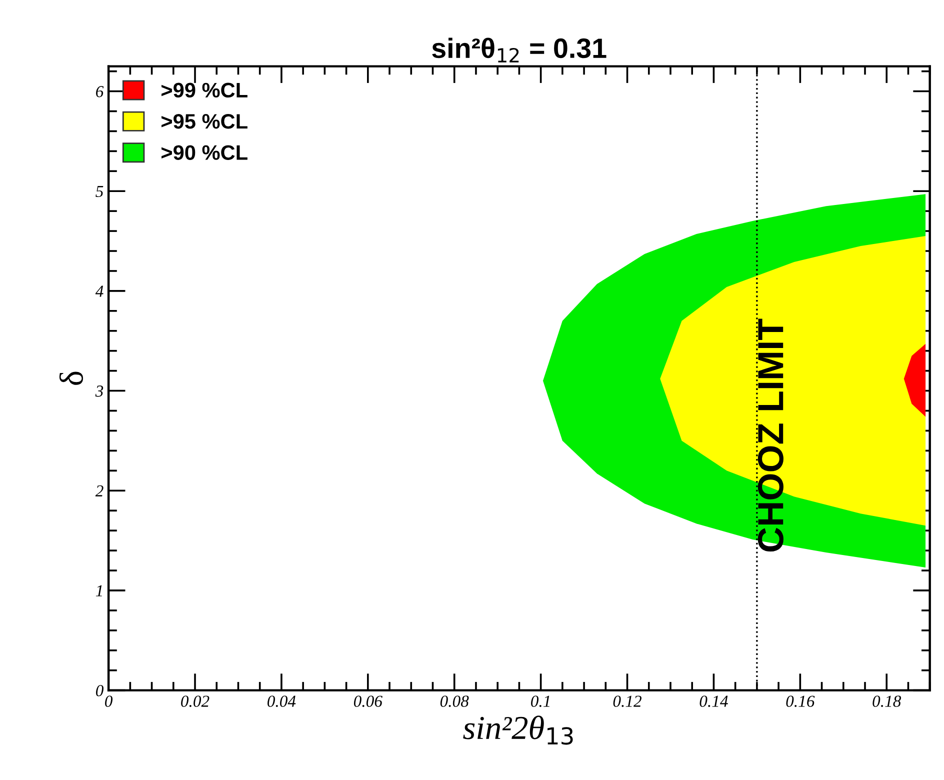 This screenshot has height=780, width=944. I want to click on y-tick-label: 5, so click(100, 192).